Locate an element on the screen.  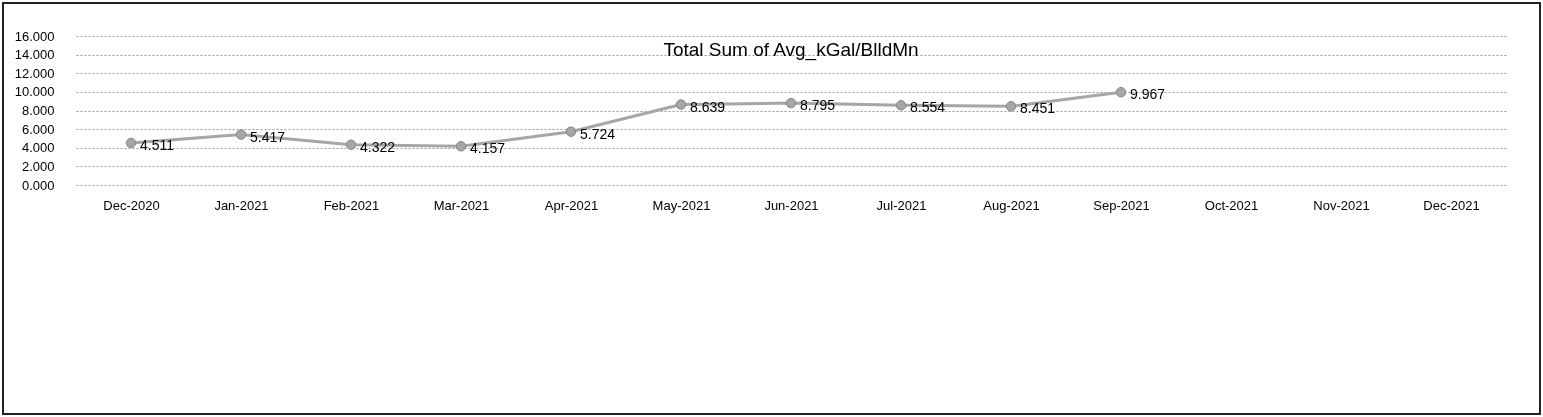
y-tick-label: 2.000 is located at coordinates (38, 166).